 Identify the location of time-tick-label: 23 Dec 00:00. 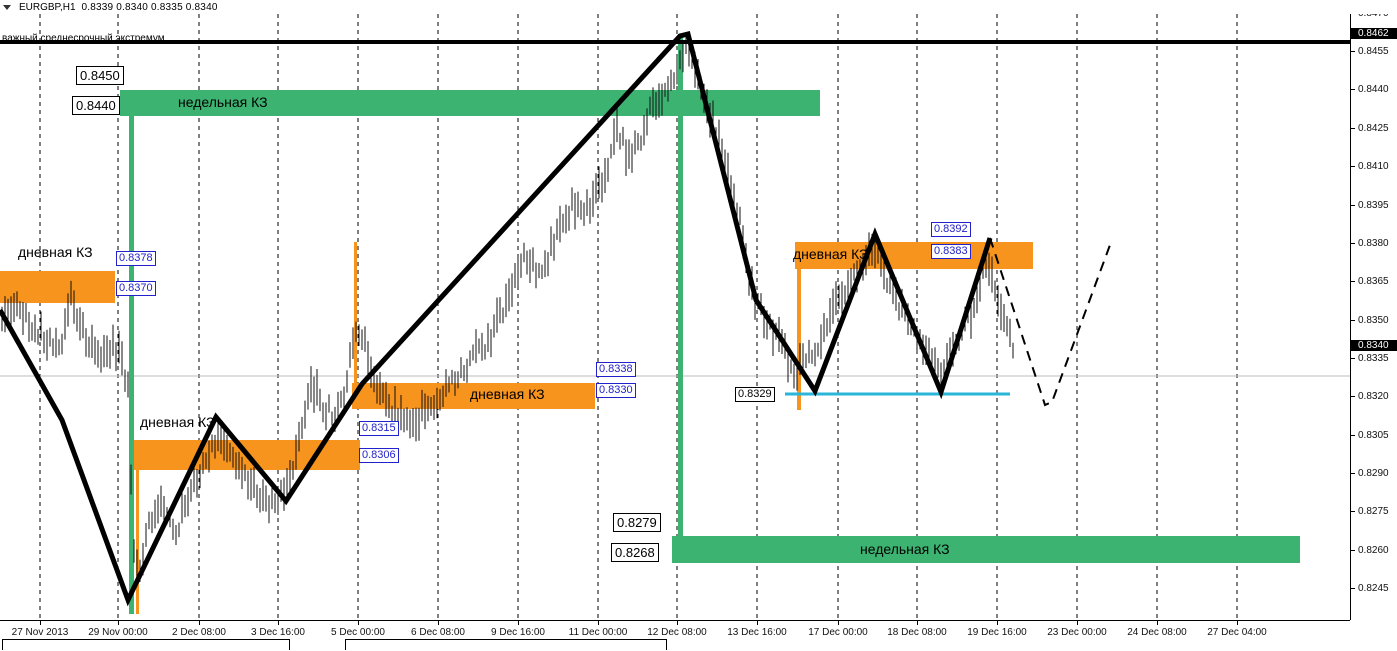
(1077, 632).